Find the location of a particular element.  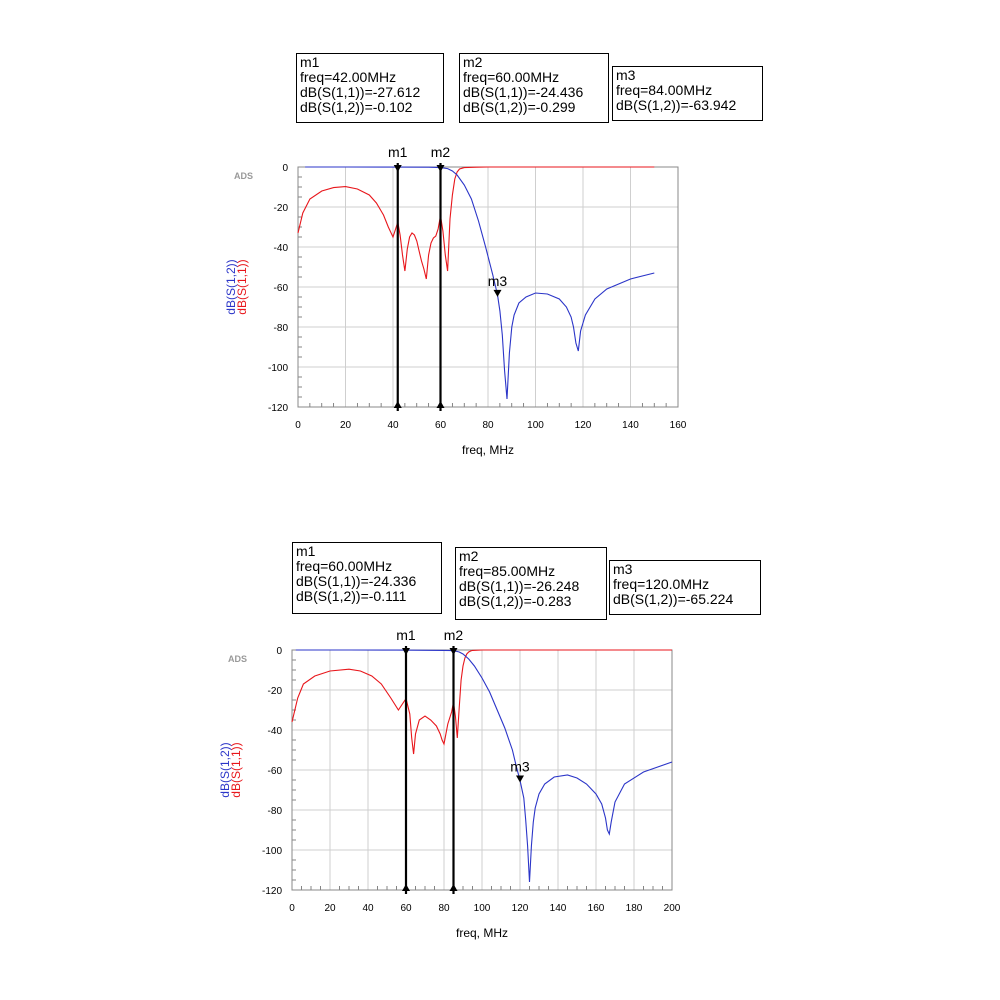

marker-box-line: dB(S(1,2))=-0.111 is located at coordinates (351, 596).